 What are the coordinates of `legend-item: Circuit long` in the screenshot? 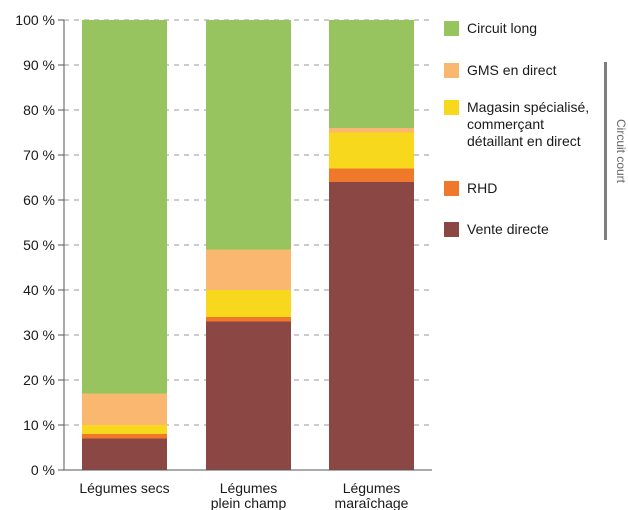 It's located at (530, 28).